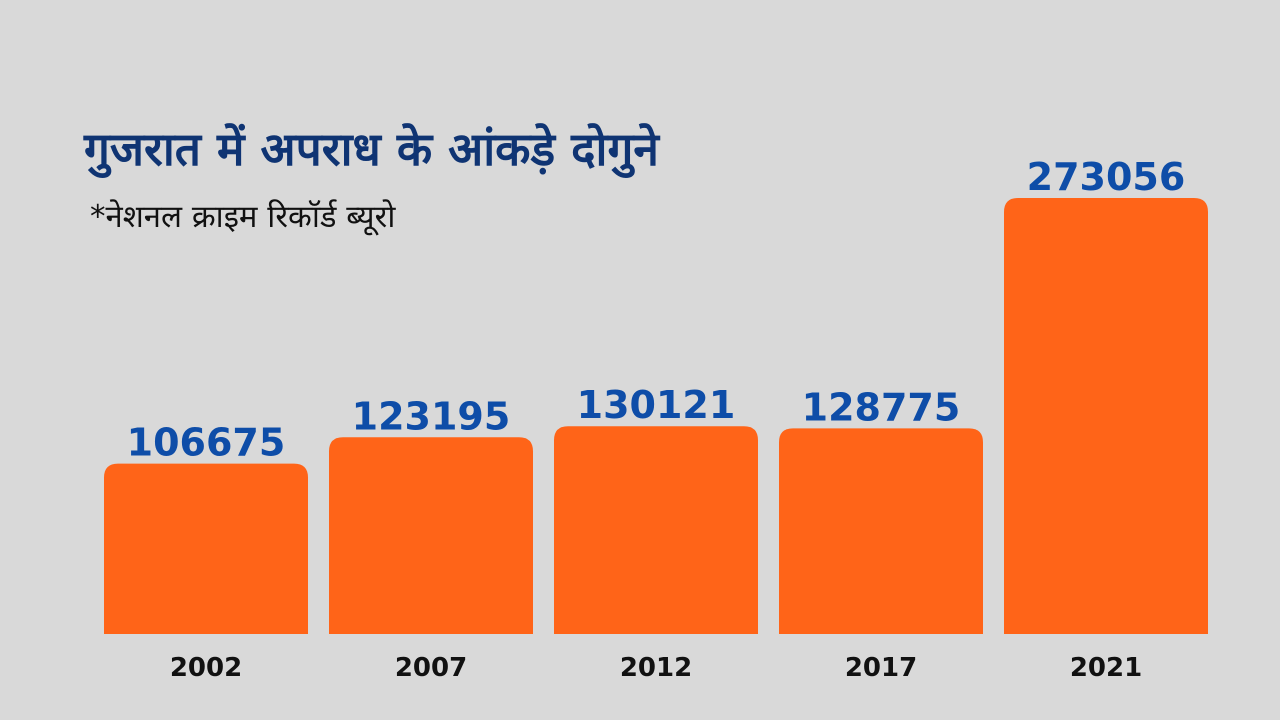 Image resolution: width=1280 pixels, height=720 pixels. What do you see at coordinates (431, 668) in the screenshot?
I see `x-tick-label-2007: 2007` at bounding box center [431, 668].